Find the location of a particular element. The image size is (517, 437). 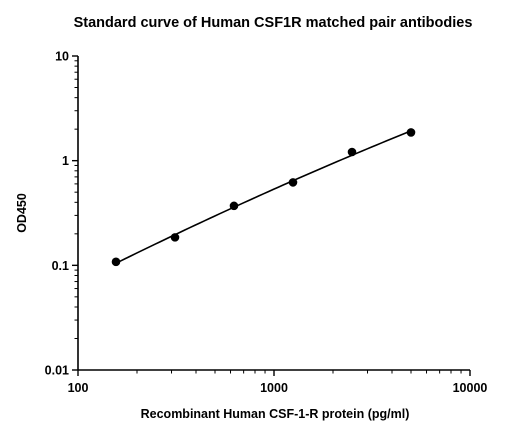

y-tick-label: 10 is located at coordinates (62, 57).